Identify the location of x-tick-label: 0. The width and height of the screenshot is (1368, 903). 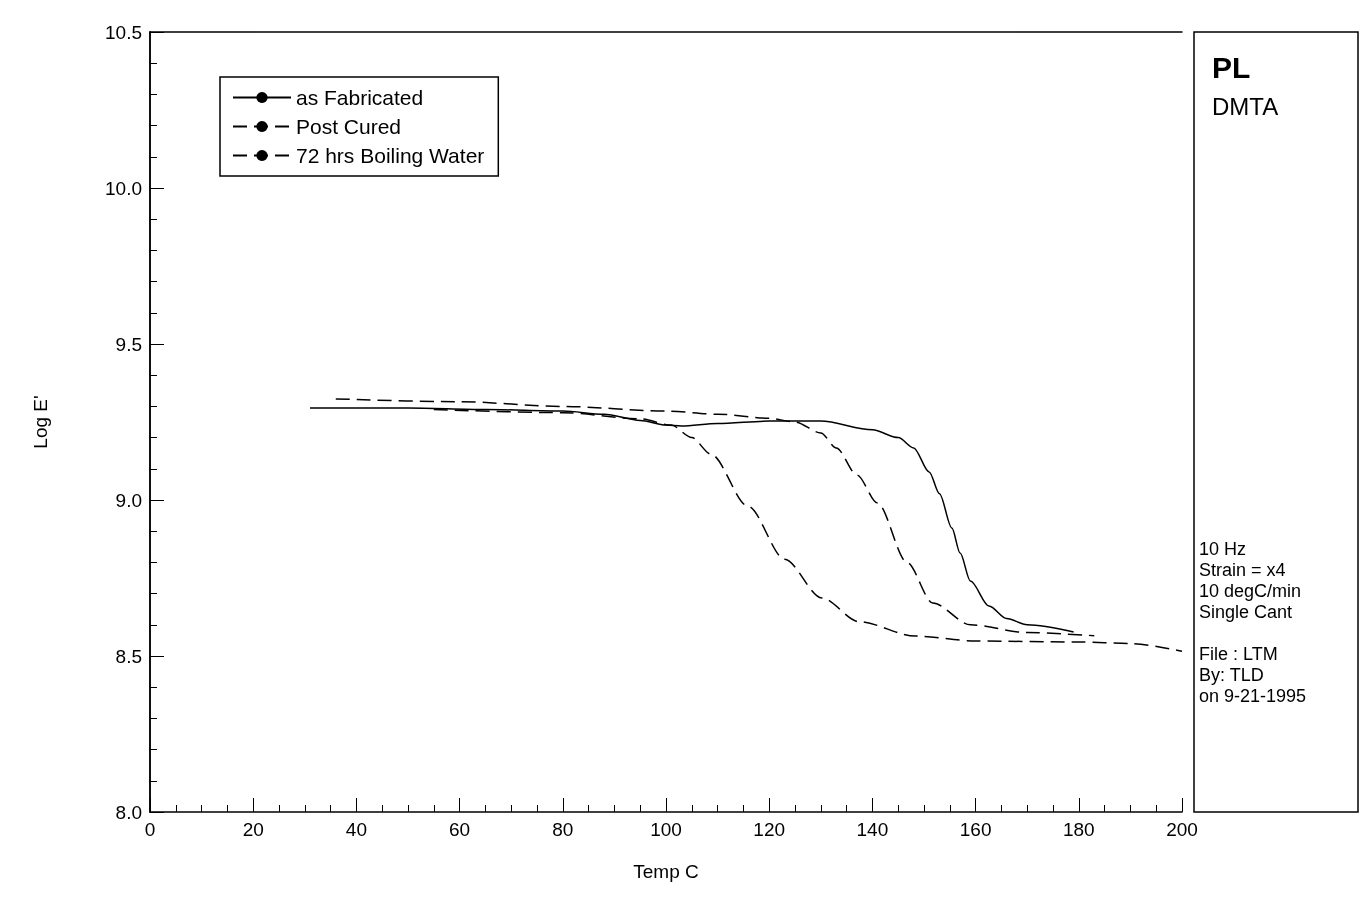
(150, 829).